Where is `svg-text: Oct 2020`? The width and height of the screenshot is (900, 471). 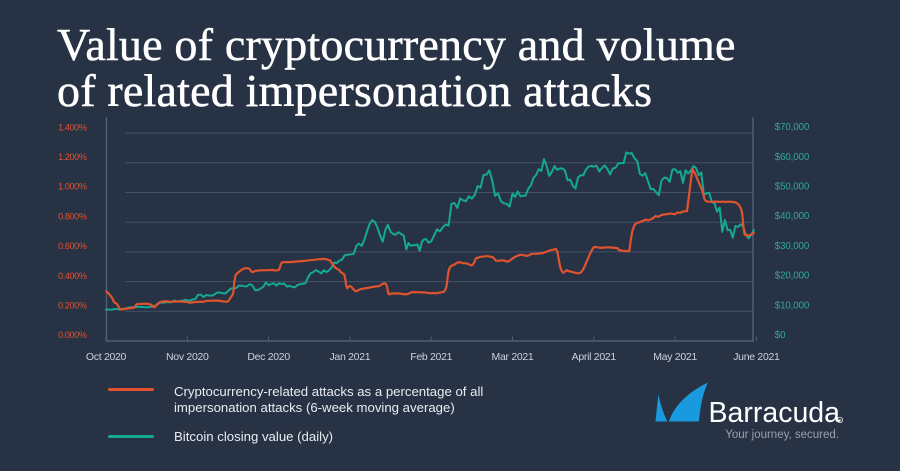 svg-text: Oct 2020 is located at coordinates (106, 357).